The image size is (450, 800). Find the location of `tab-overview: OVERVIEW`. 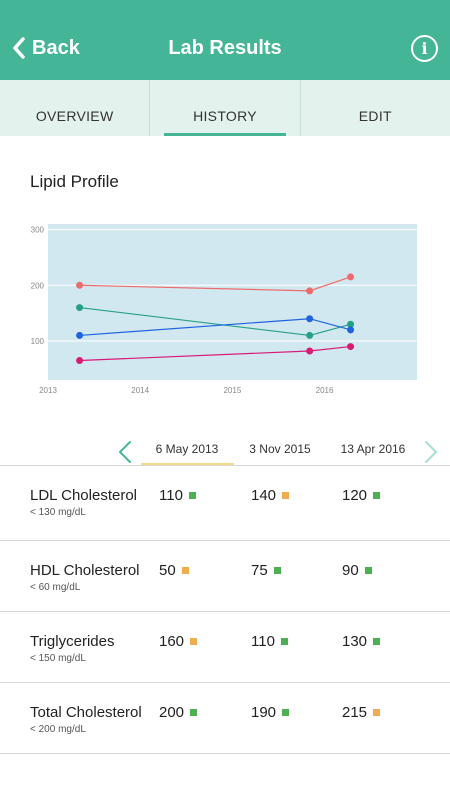

tab-overview: OVERVIEW is located at coordinates (74, 116).